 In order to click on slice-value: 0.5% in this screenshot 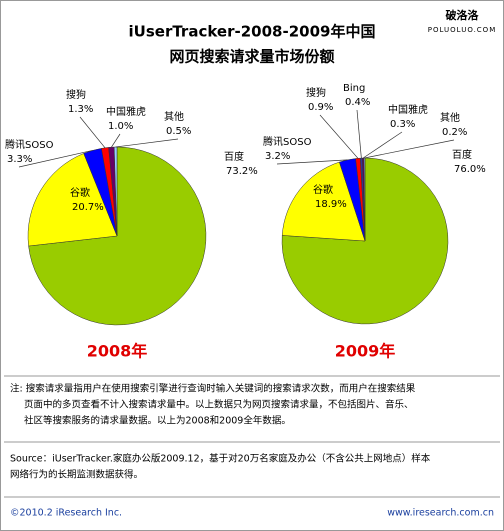, I will do `click(178, 131)`.